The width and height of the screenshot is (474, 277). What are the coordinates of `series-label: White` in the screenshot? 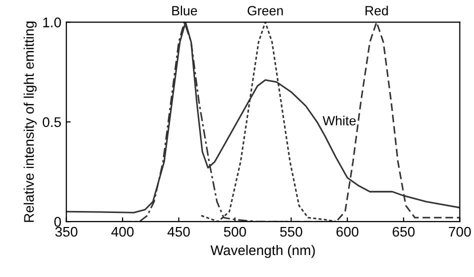 It's located at (339, 121).